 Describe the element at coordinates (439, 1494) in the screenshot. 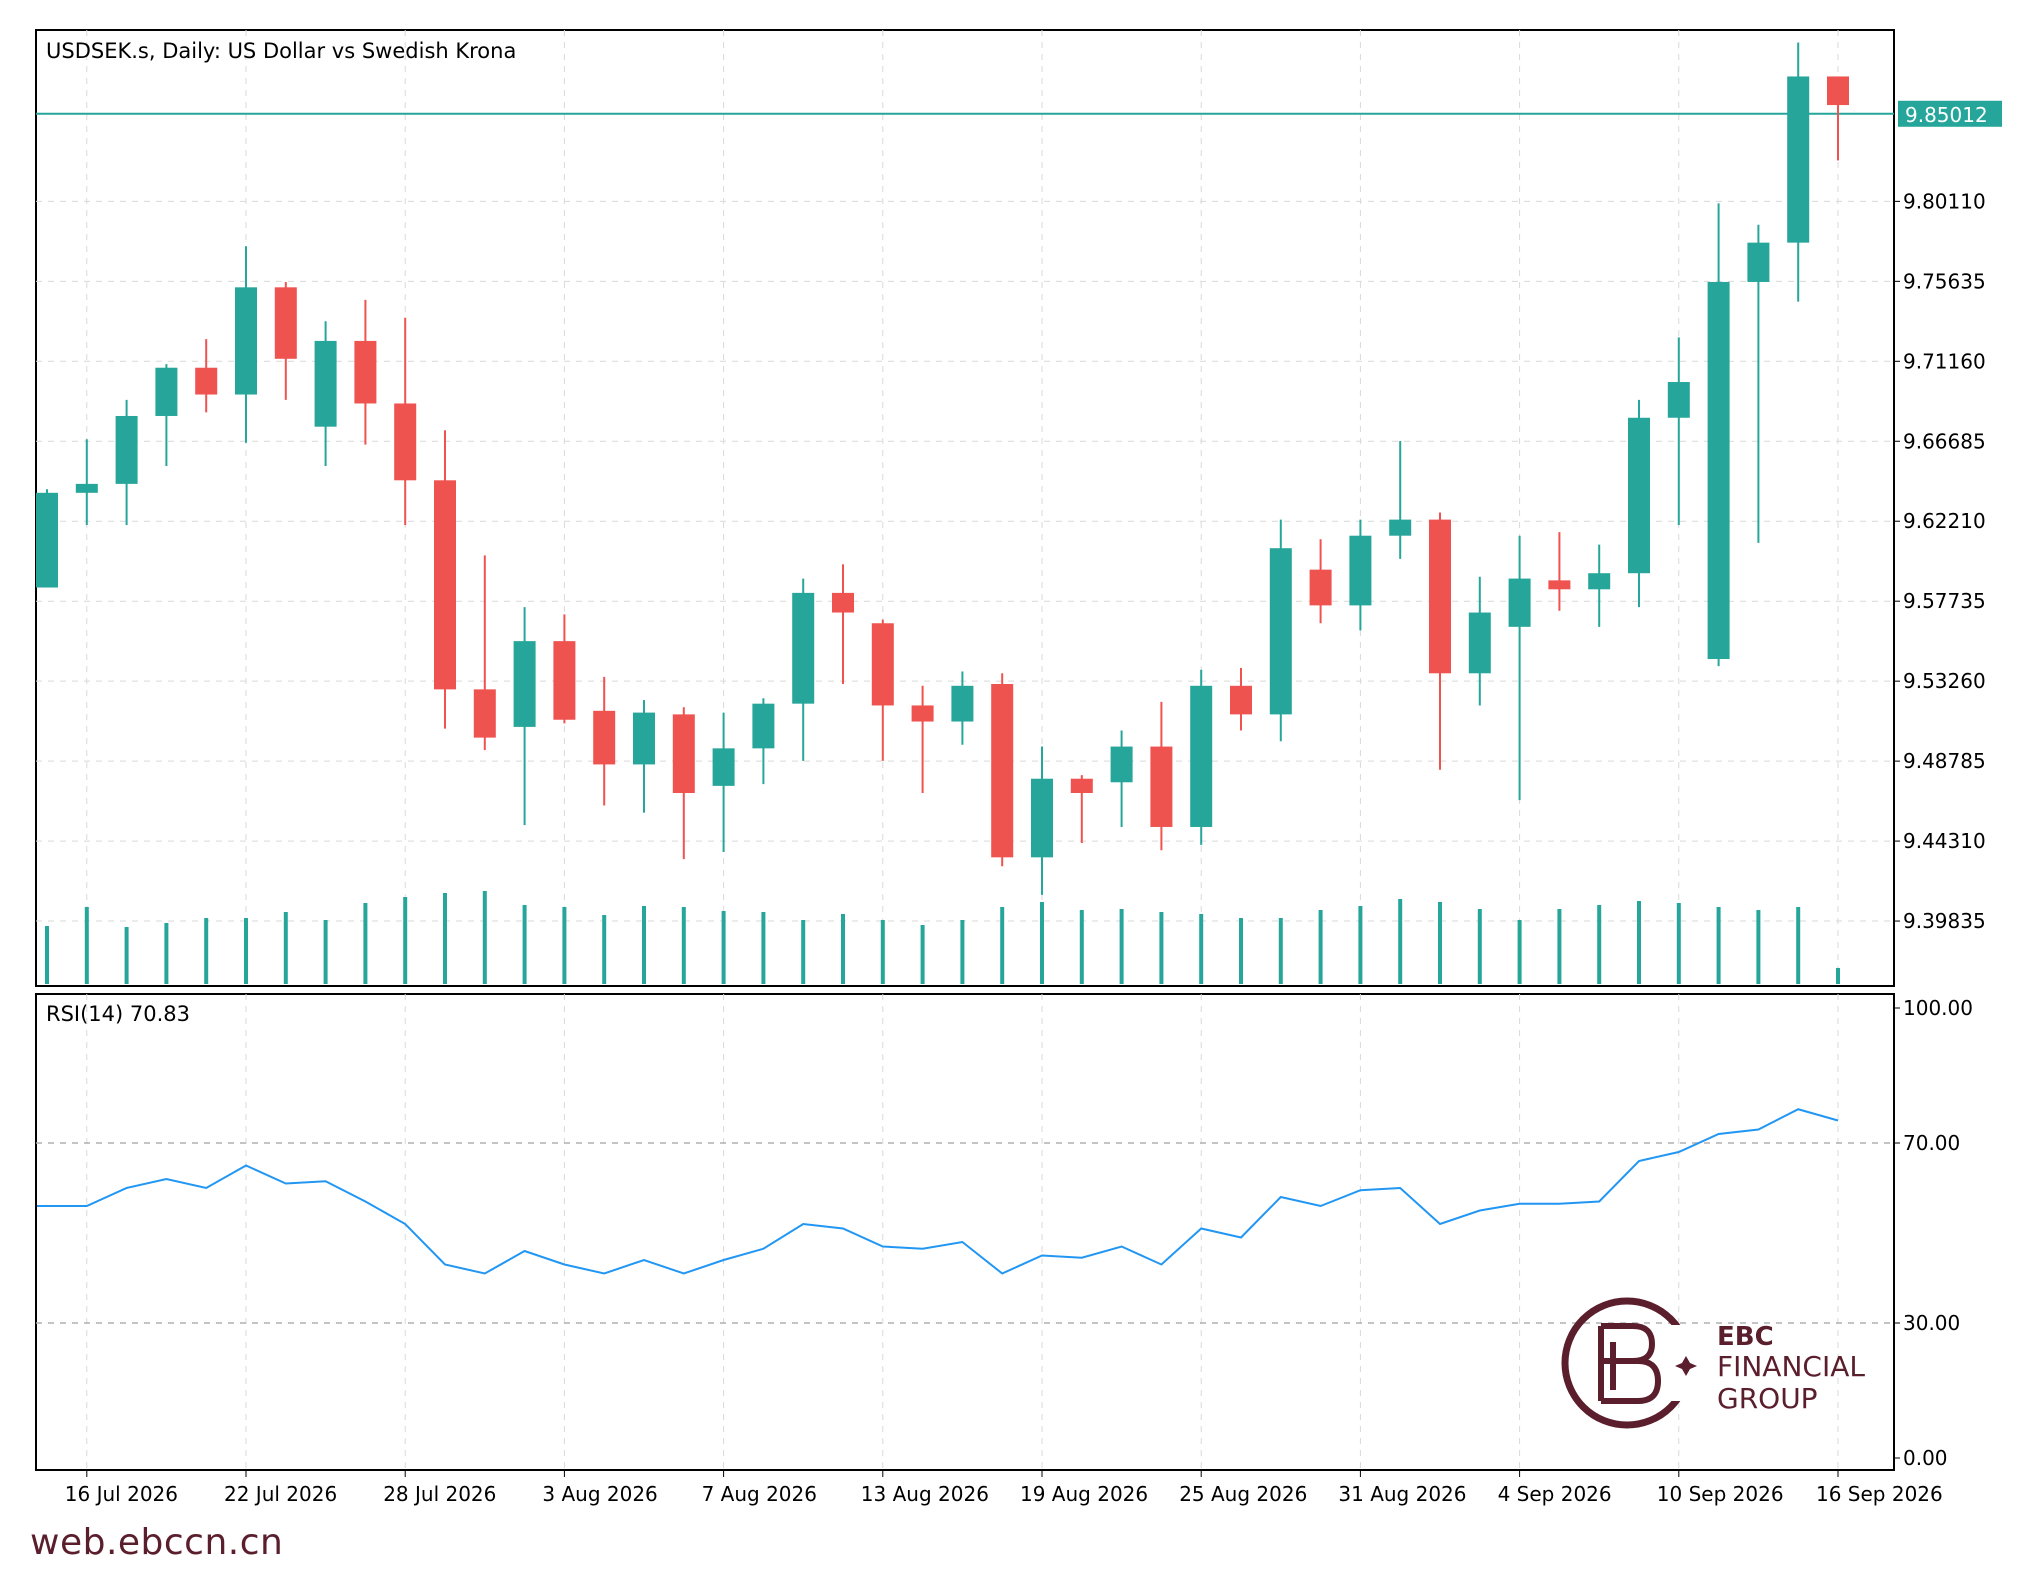

I see `time-tick-label: 28 Jul 2026` at that location.